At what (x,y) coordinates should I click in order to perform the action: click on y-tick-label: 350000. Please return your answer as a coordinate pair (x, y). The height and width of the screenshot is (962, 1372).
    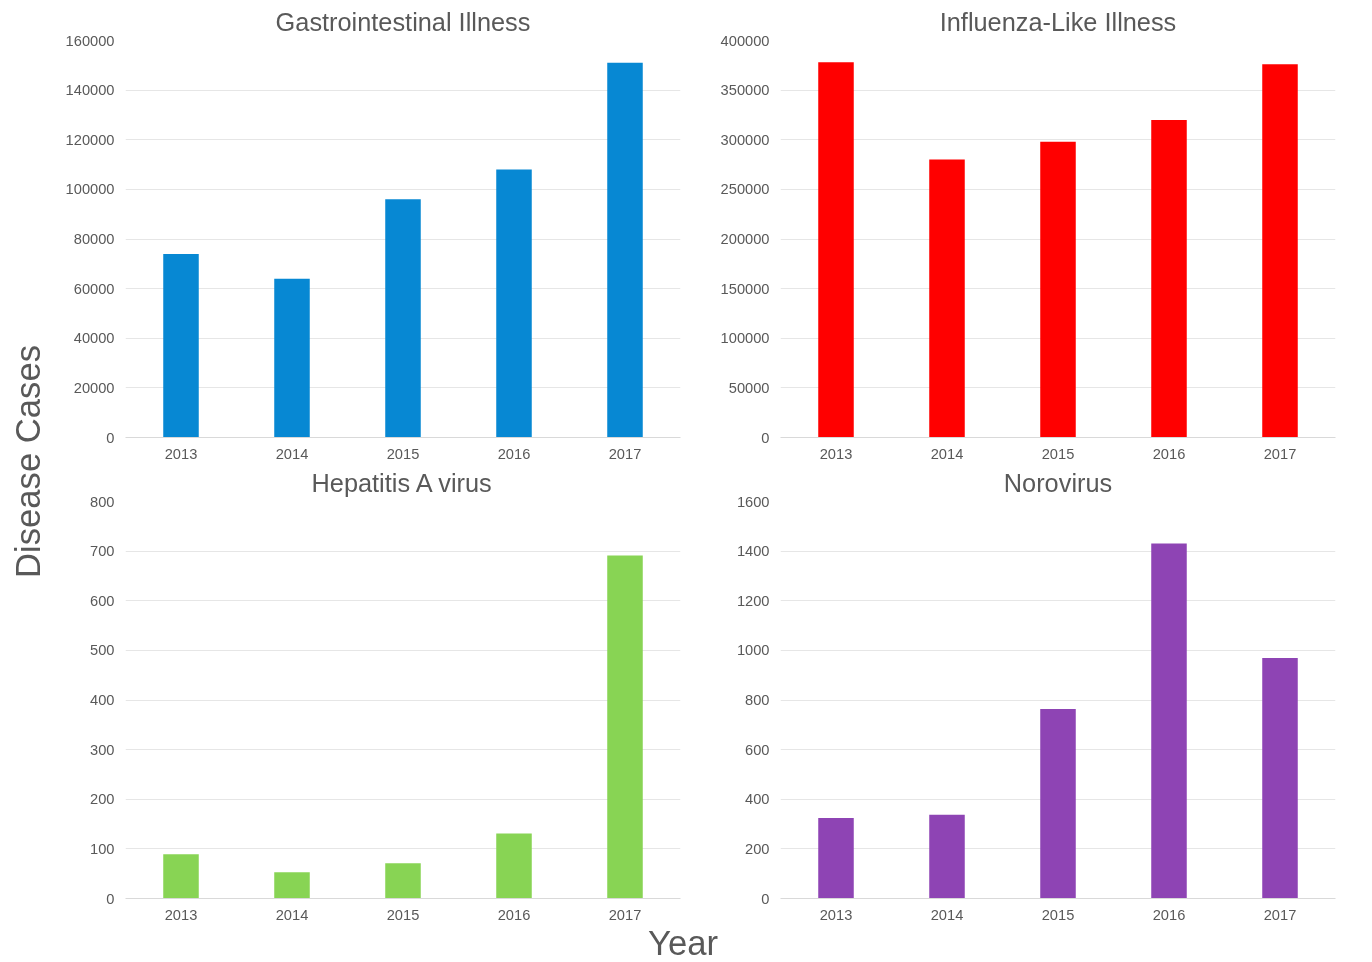
    Looking at the image, I should click on (745, 90).